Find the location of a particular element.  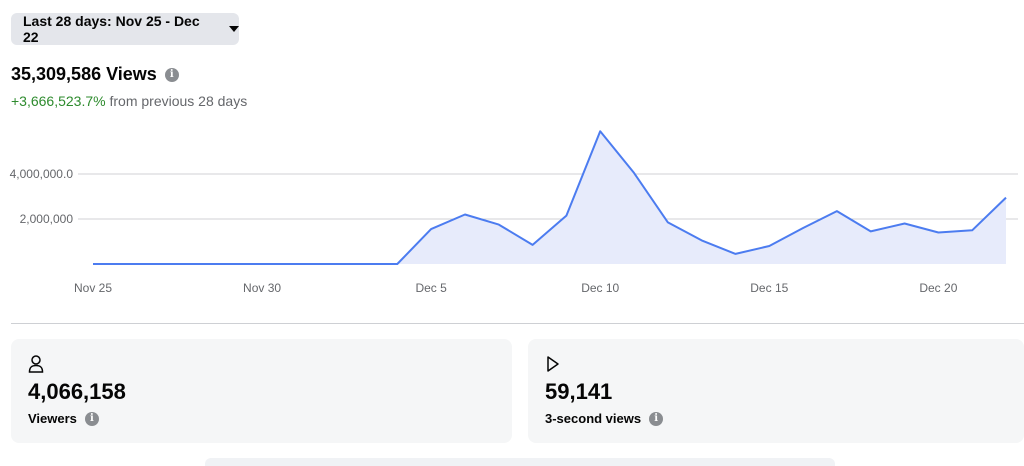

change-value: +3,666,523.7% is located at coordinates (58, 101).